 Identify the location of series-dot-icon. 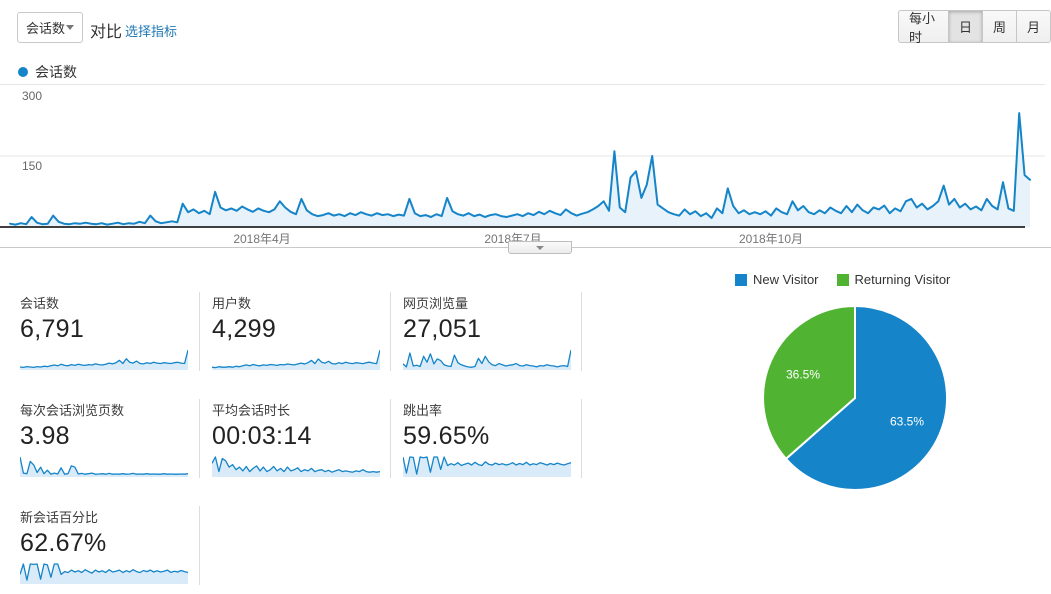
(23, 72).